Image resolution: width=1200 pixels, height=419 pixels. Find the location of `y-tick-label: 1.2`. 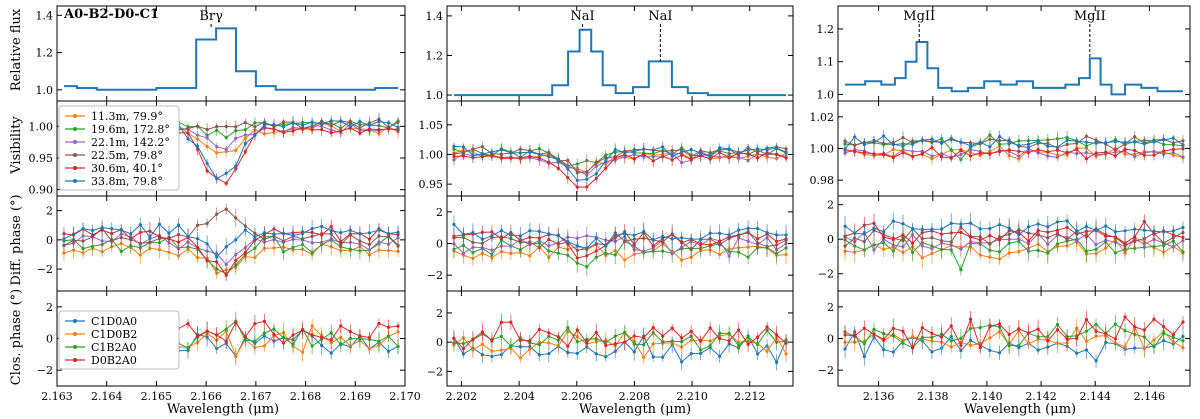

y-tick-label: 1.2 is located at coordinates (826, 29).